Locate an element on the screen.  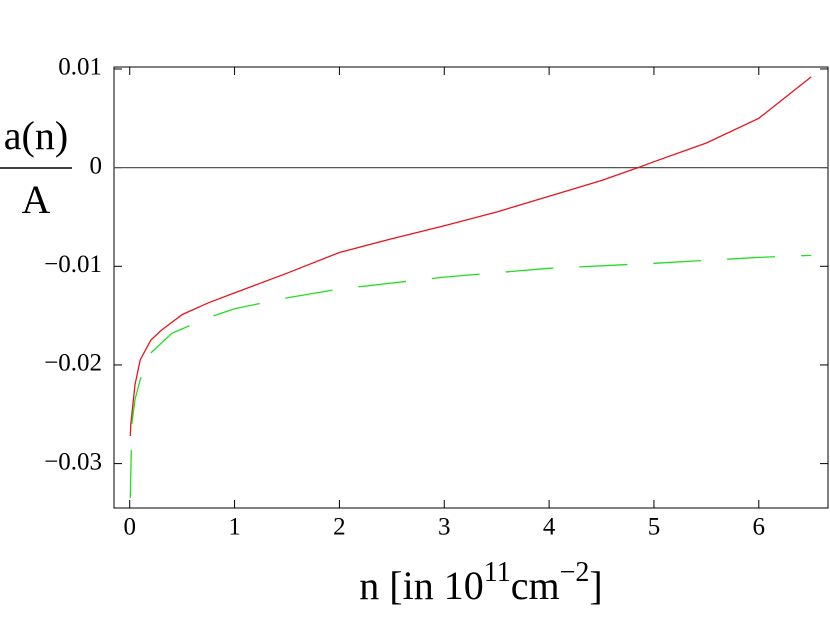
y-label-numerator: a(n) is located at coordinates (36, 135).